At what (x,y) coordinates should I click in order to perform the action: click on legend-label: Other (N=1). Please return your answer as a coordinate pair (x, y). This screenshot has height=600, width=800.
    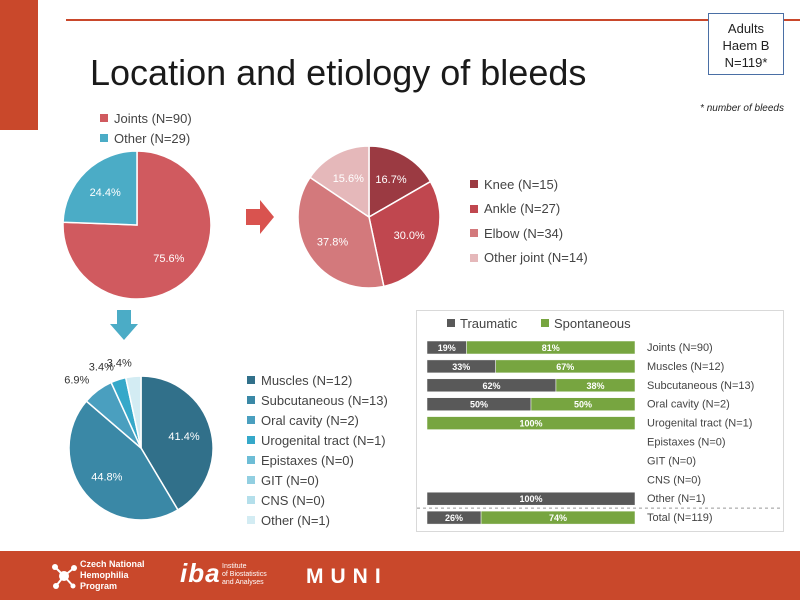
    Looking at the image, I should click on (295, 520).